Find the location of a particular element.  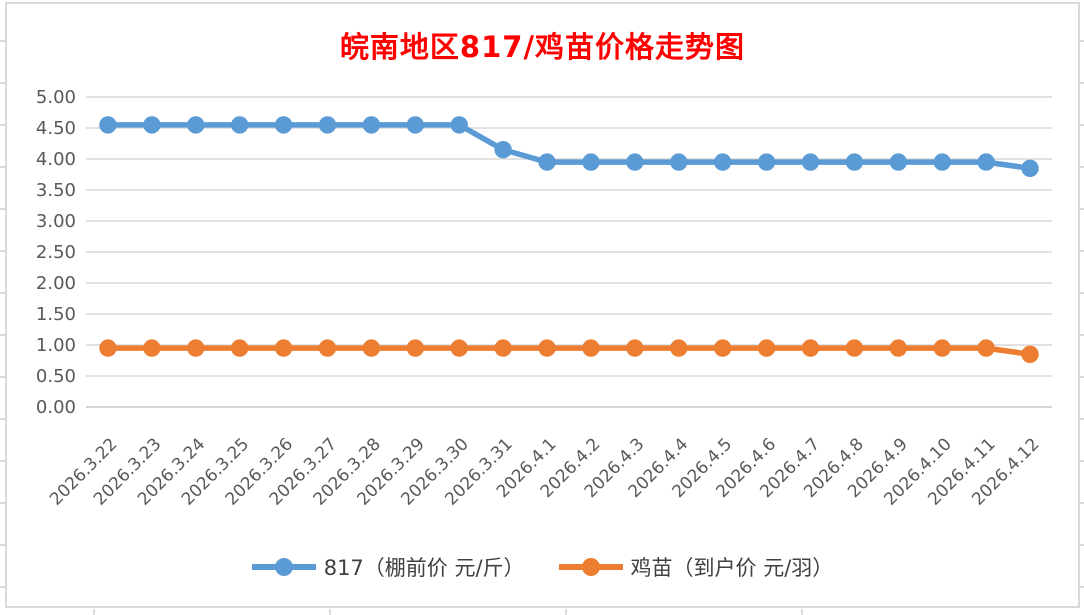

legend-item-jimiao: 鸡苗（到户价 元/羽） is located at coordinates (696, 567).